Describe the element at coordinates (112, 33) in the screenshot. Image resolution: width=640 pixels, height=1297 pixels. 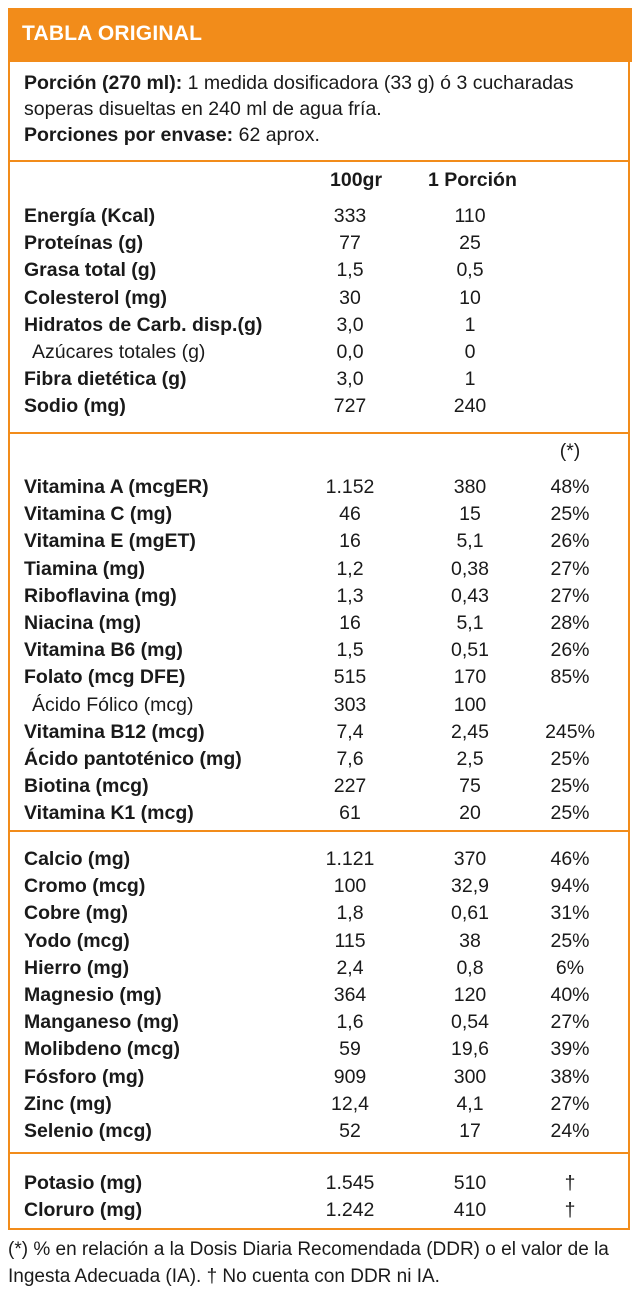
I see `table-title: TABLA ORIGINAL` at that location.